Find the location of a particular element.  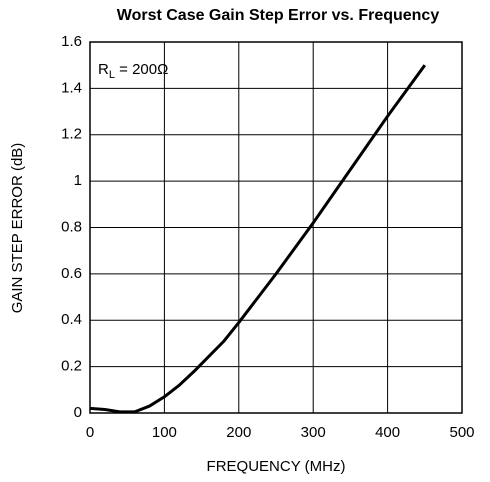

x-tick-label: 500 is located at coordinates (461, 432).